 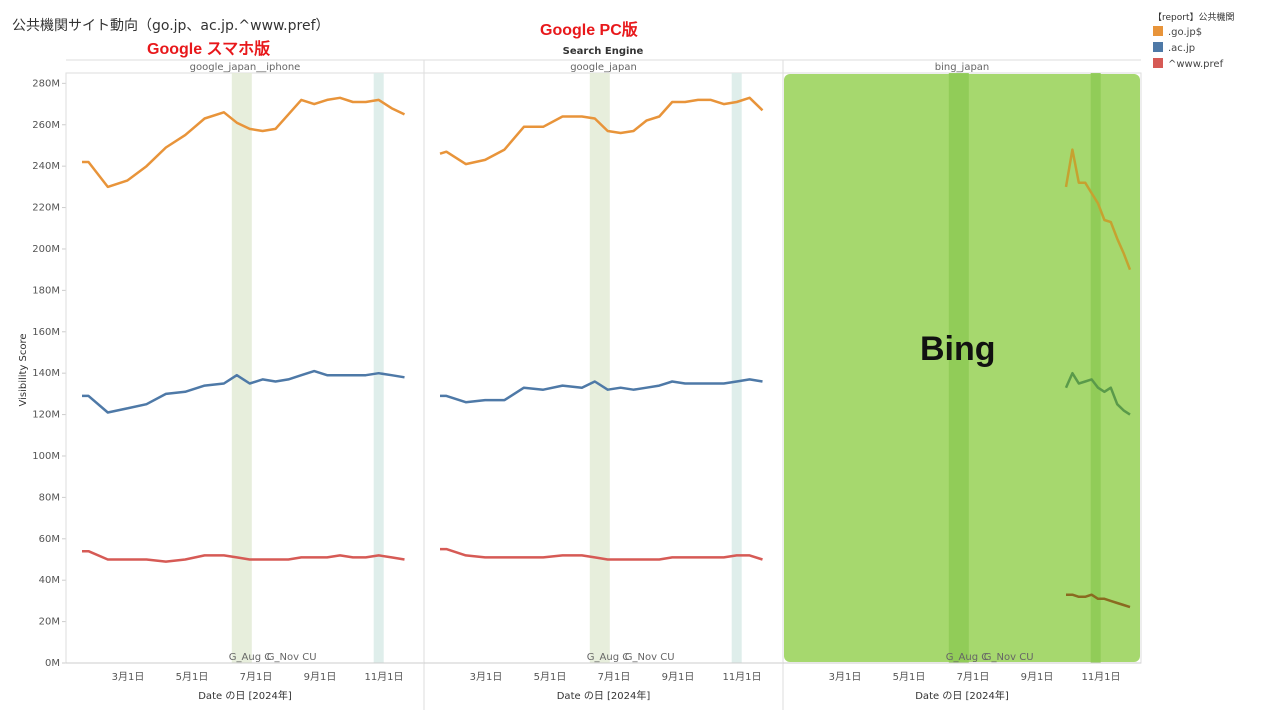 I want to click on legend-title: 【report】公共機関, so click(x=1194, y=17).